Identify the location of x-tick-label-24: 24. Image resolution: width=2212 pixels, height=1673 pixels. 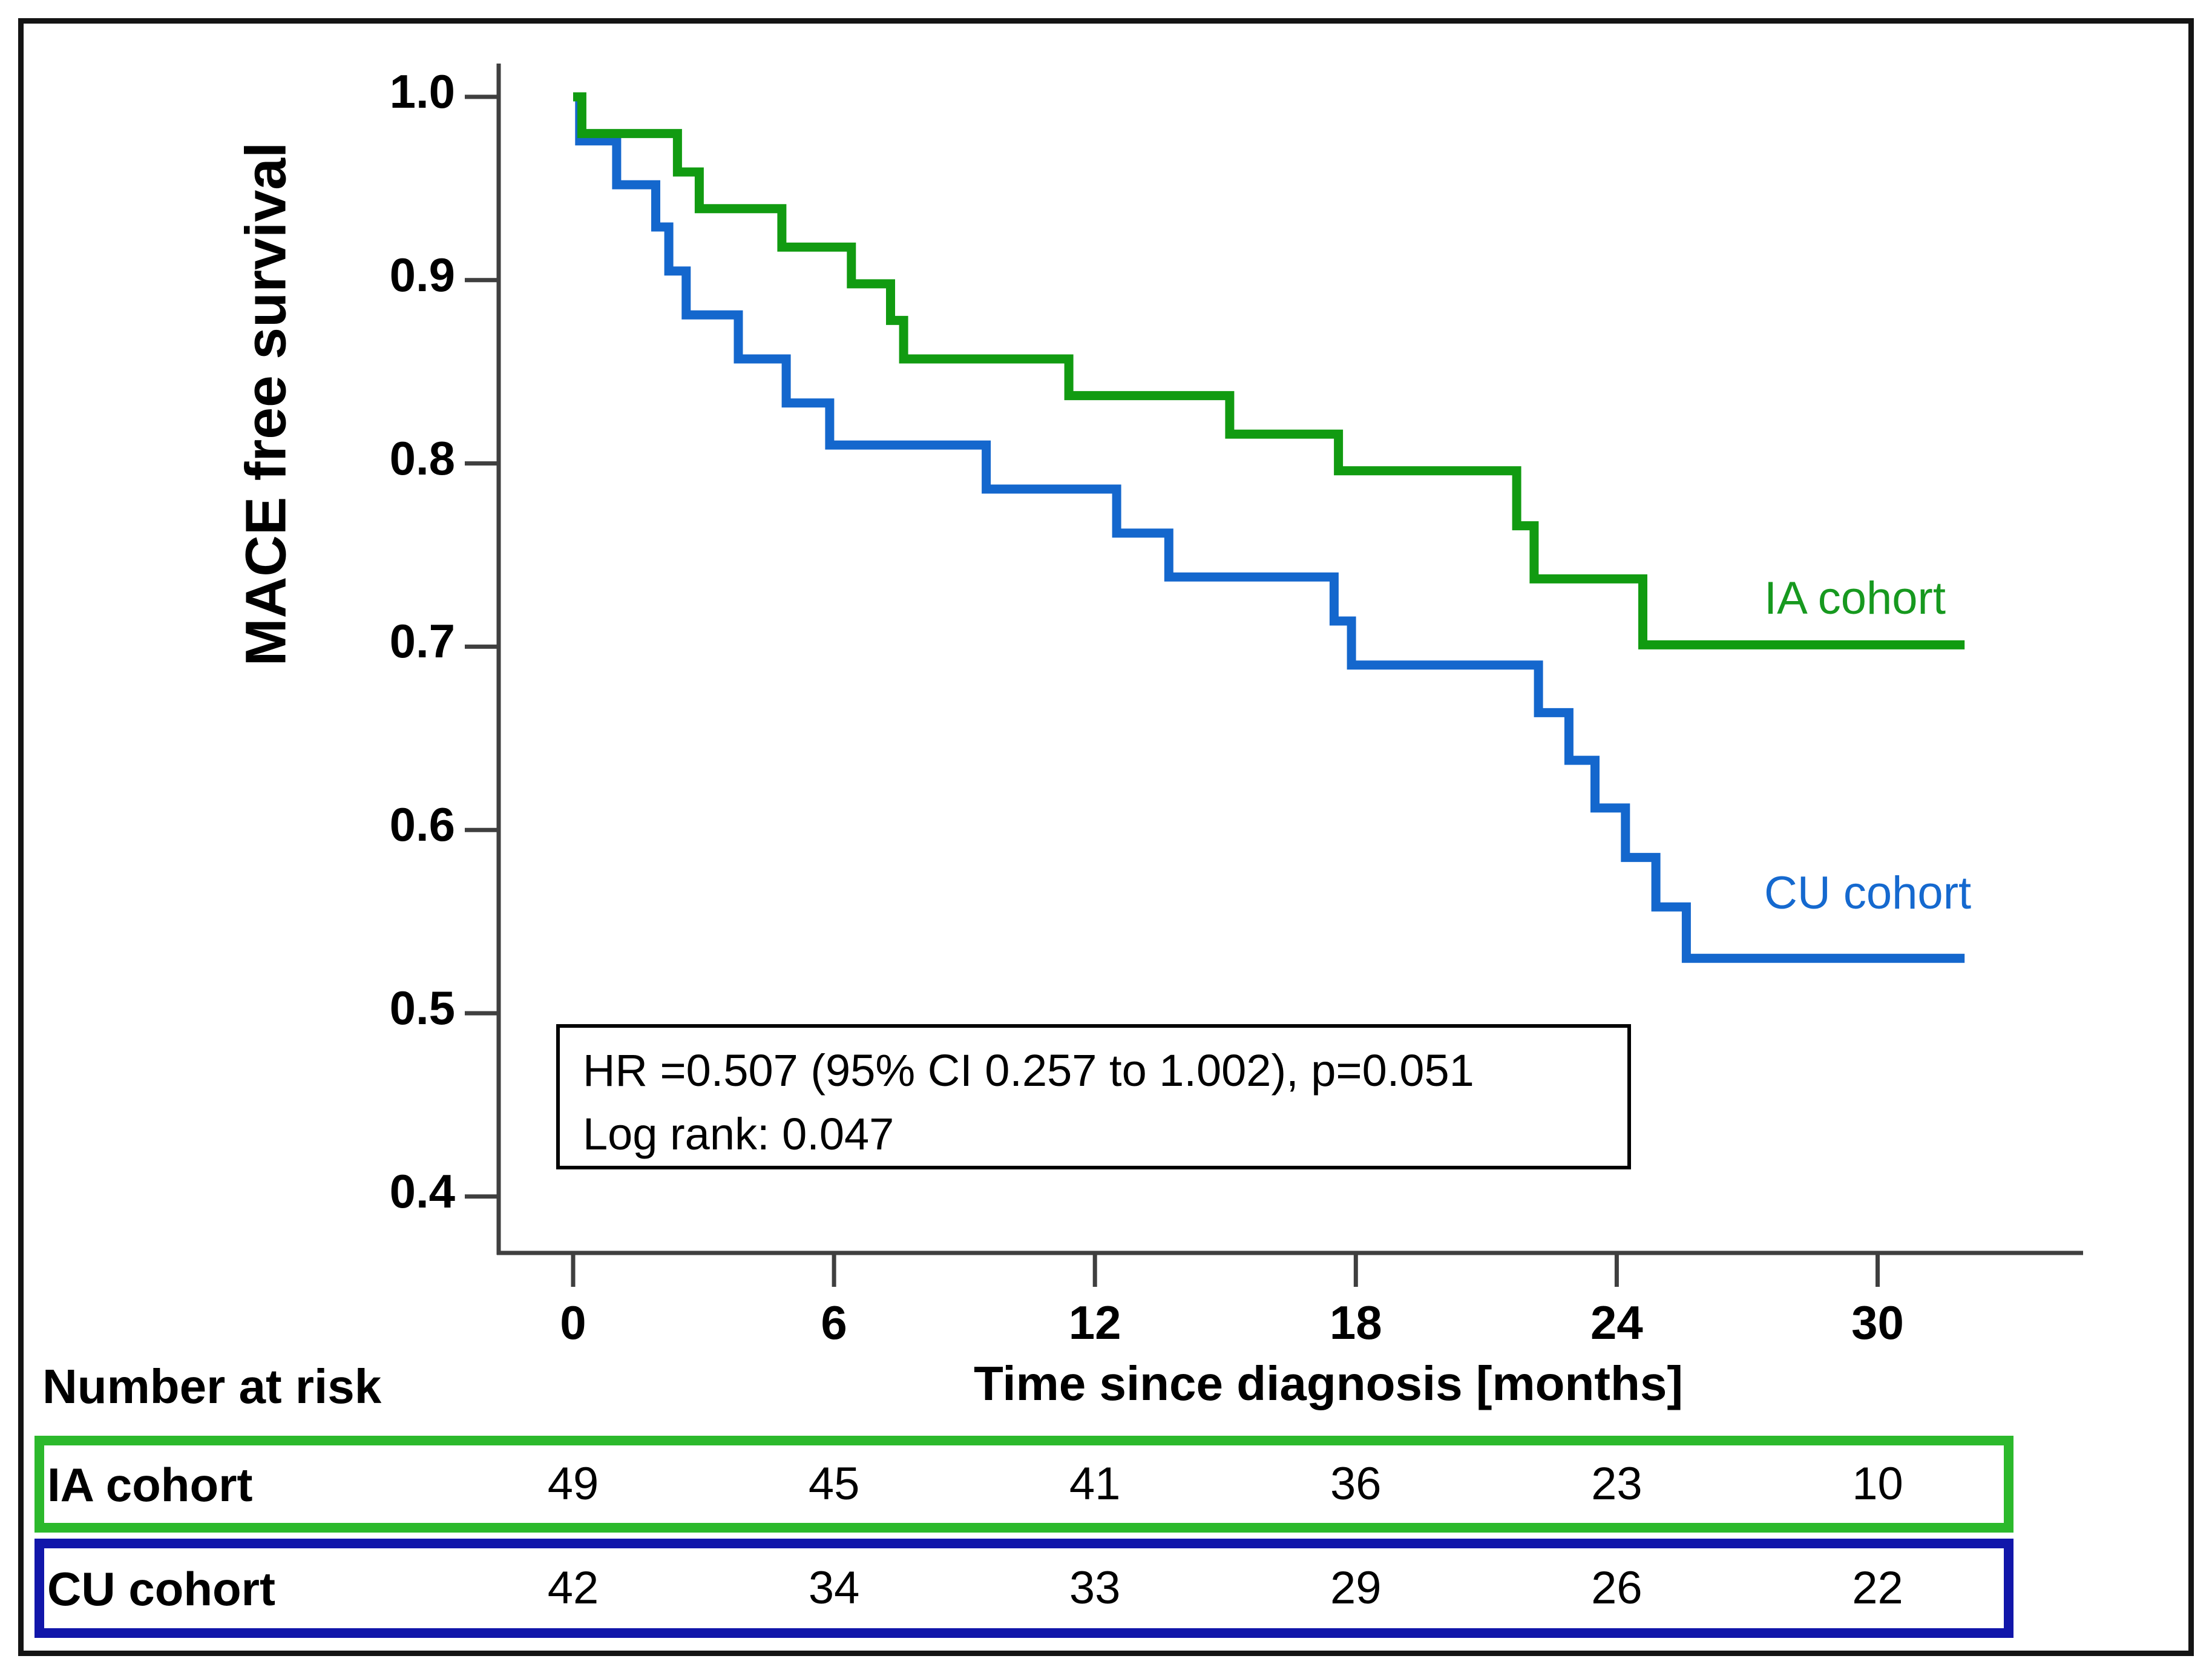
(1617, 1322).